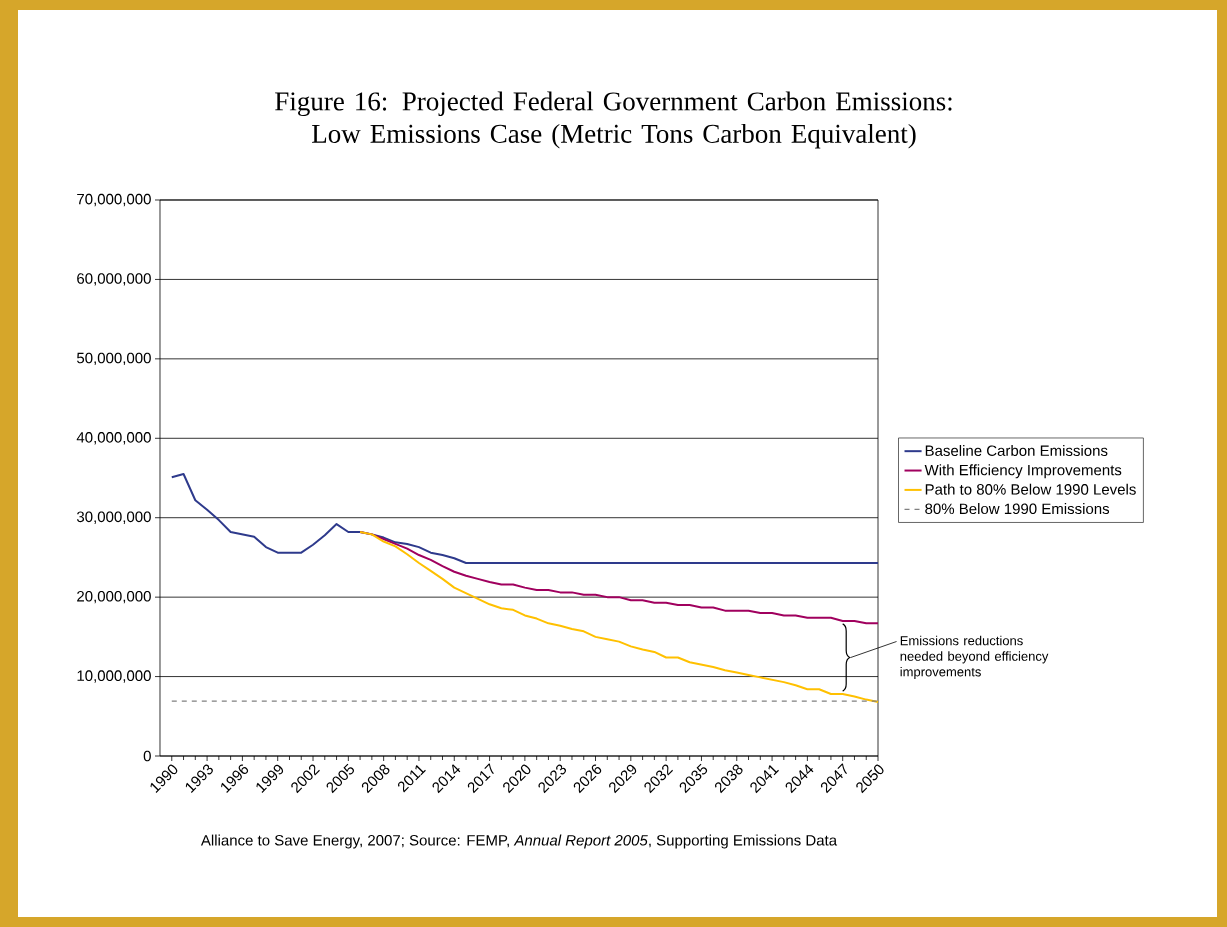  I want to click on y-tick-label: 20,000,000, so click(114, 597).